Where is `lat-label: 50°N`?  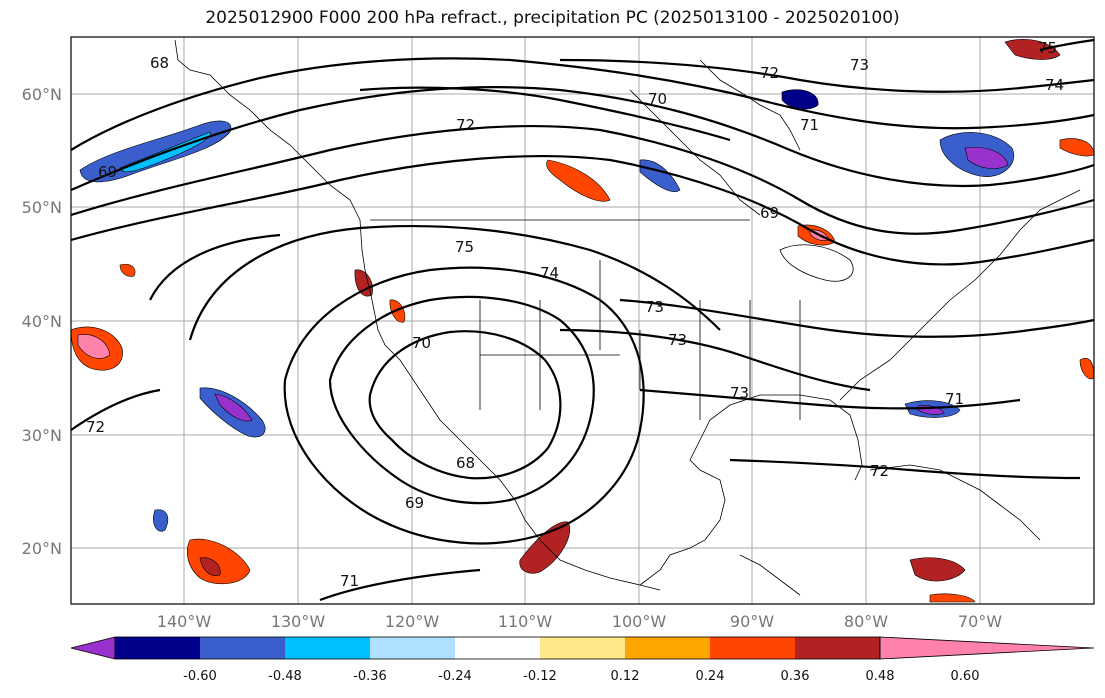 lat-label: 50°N is located at coordinates (42, 207).